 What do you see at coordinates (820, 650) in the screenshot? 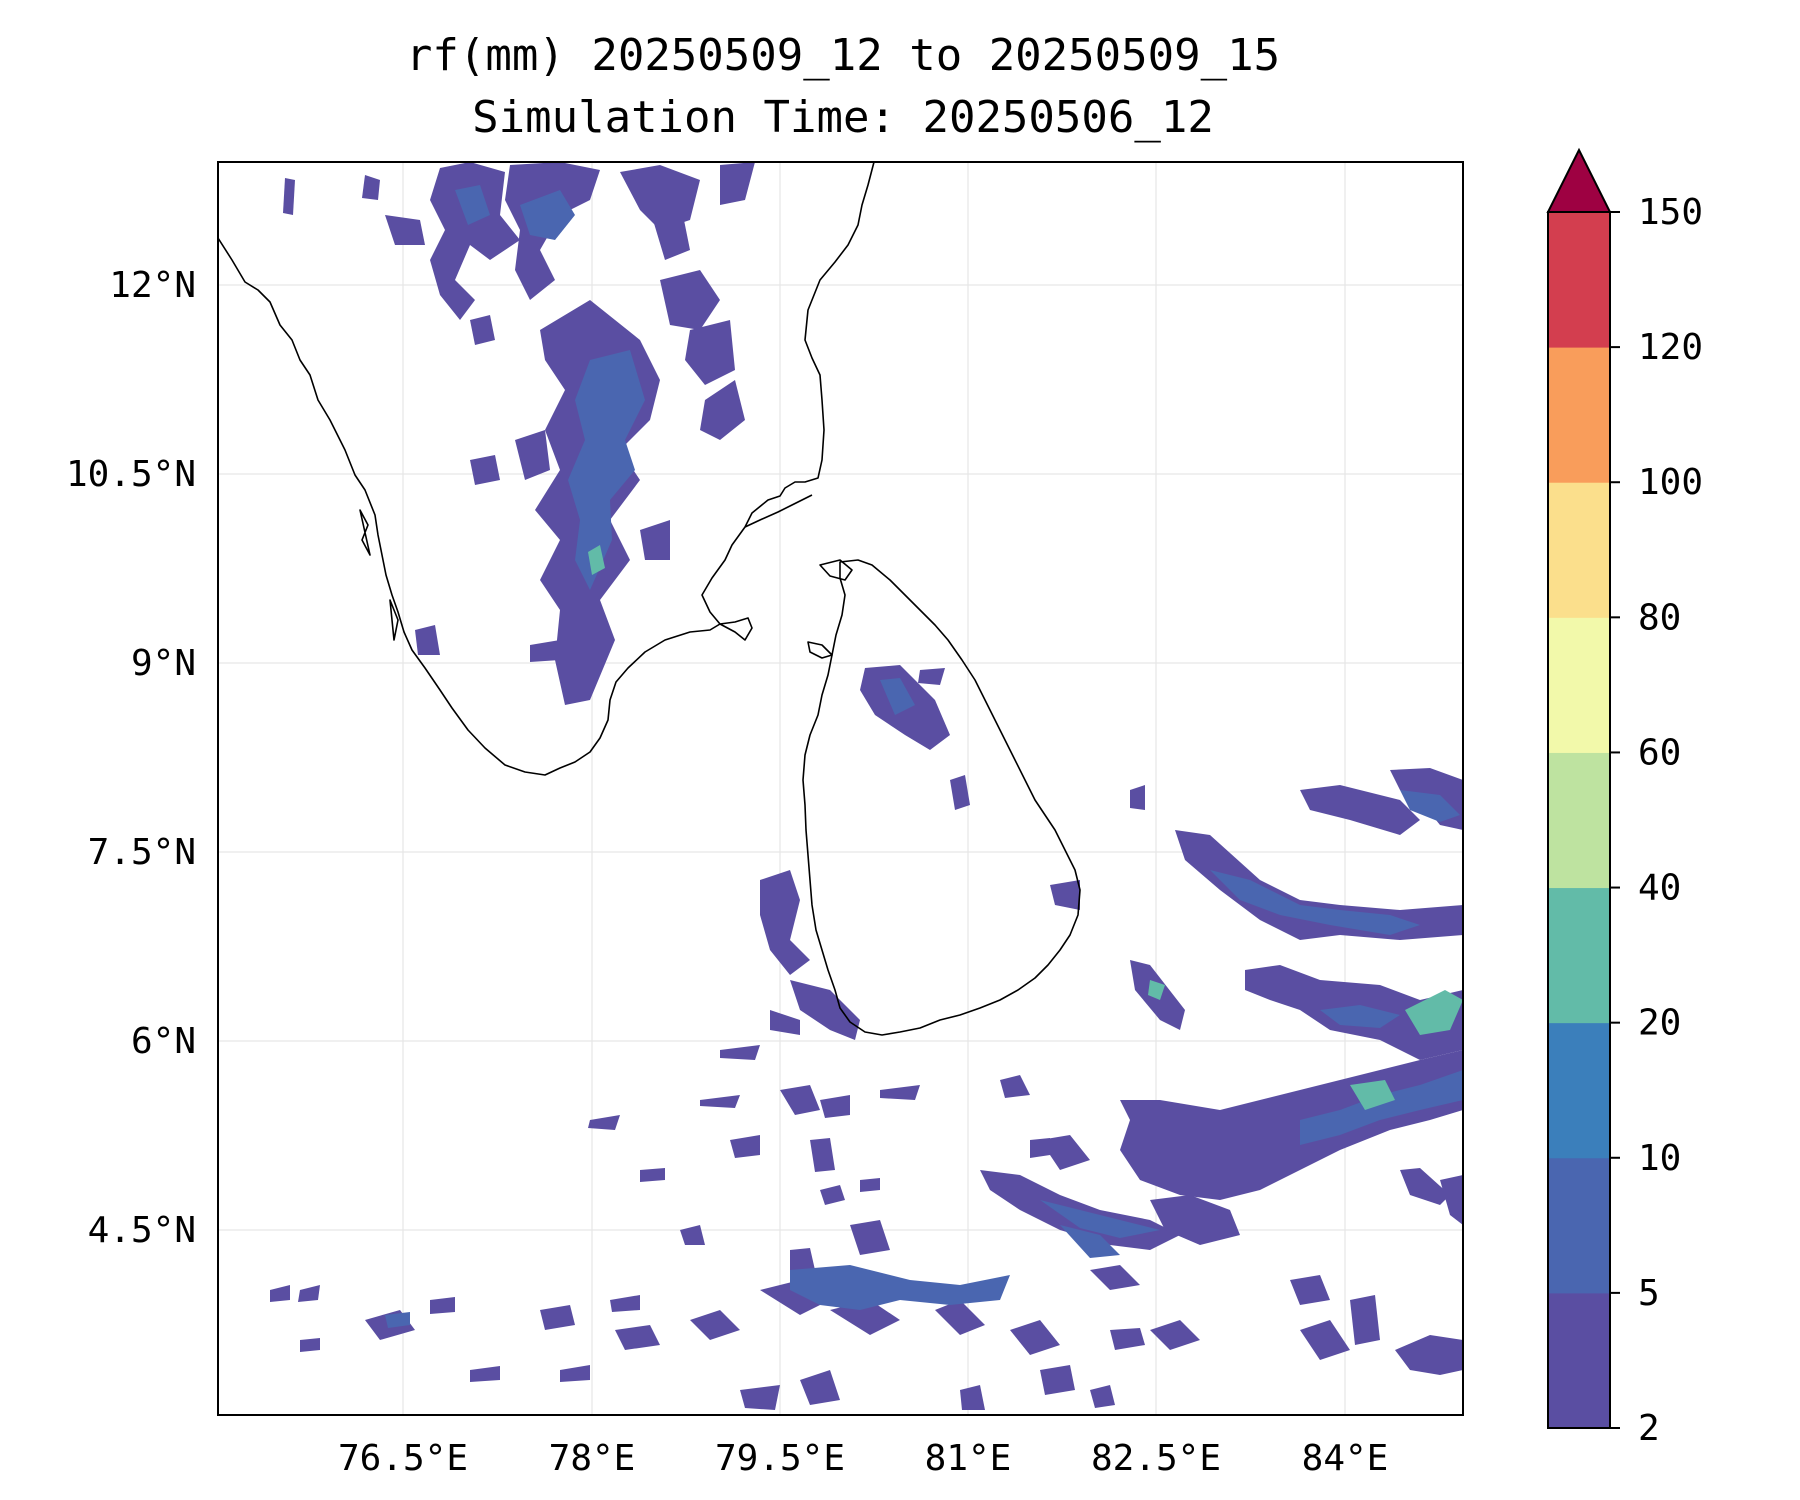
I see `mannar-island` at bounding box center [820, 650].